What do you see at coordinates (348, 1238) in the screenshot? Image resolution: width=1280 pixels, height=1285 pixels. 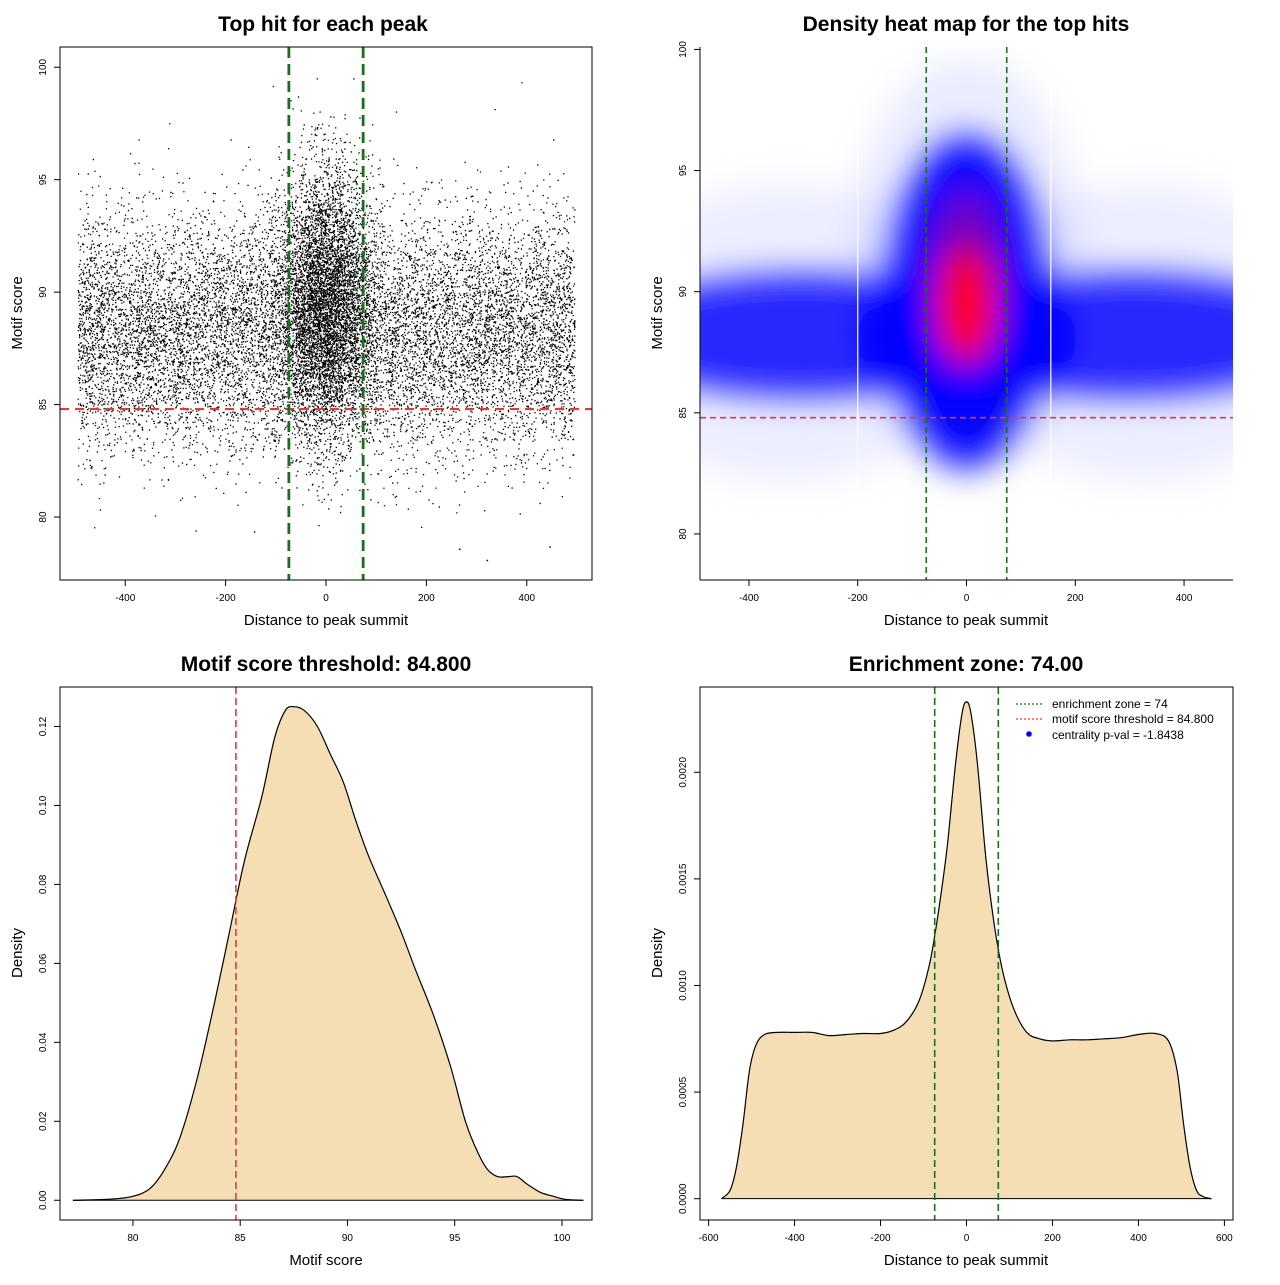 I see `score-density-x-tick-label: 90` at bounding box center [348, 1238].